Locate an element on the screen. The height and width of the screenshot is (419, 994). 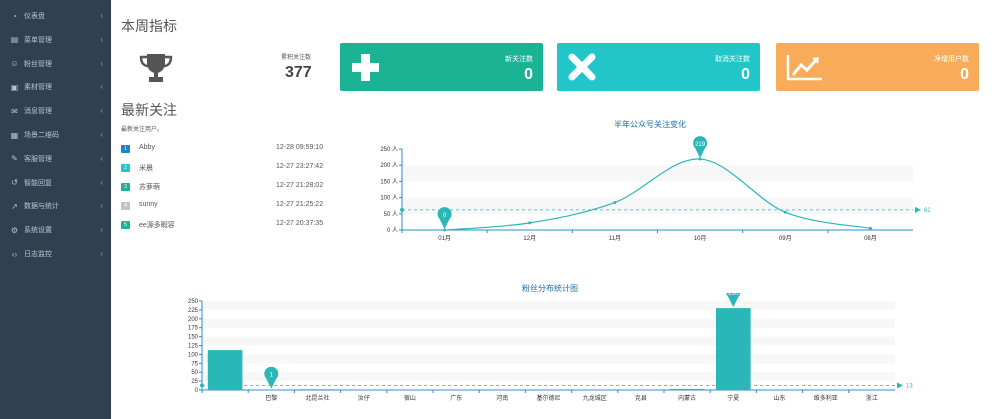
x-tick-label: 北昆兰社 is located at coordinates (317, 398).